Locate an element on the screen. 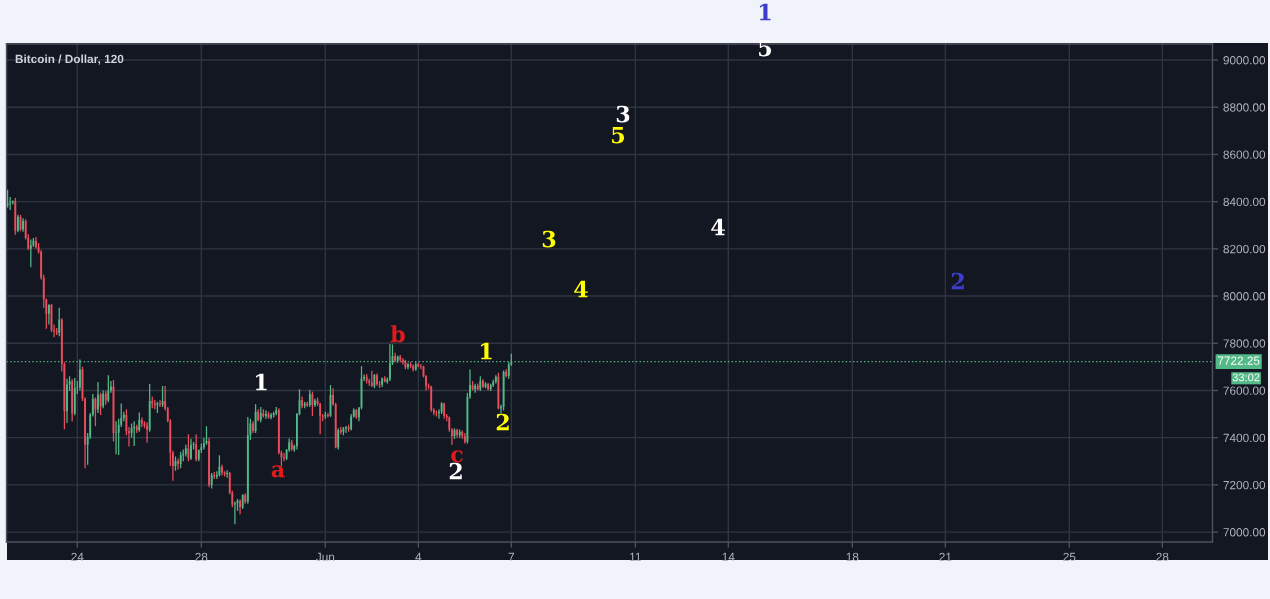  text: 33:02 is located at coordinates (1246, 377).